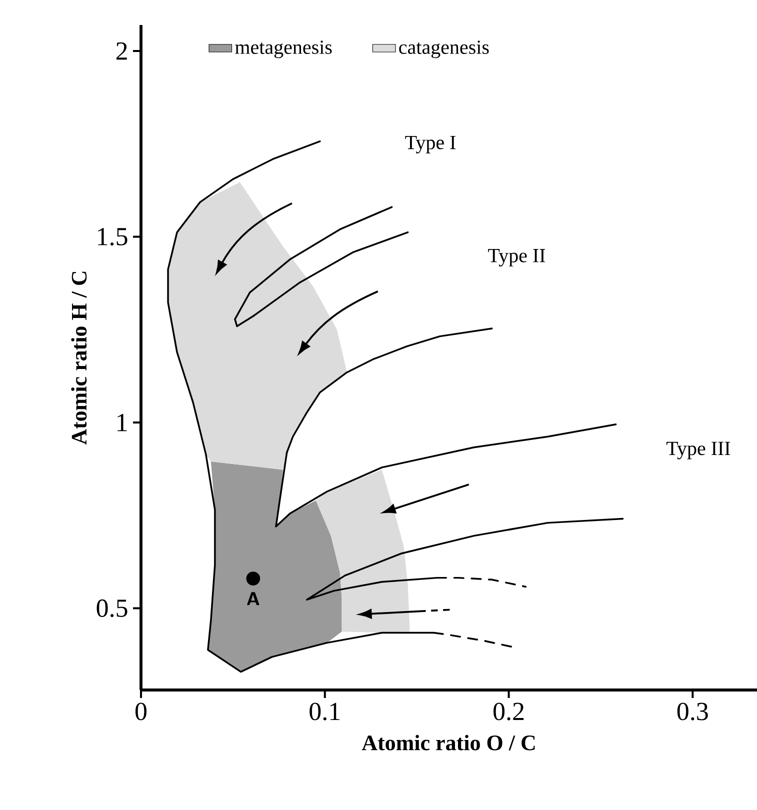 This screenshot has width=757, height=810. What do you see at coordinates (692, 711) in the screenshot?
I see `x-tick-label: 0.3` at bounding box center [692, 711].